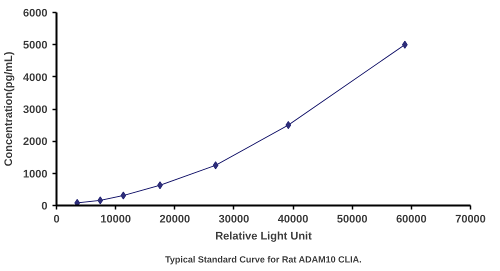  What do you see at coordinates (263, 259) in the screenshot?
I see `text: Typical Standard Curve for Rat ADAM10 CLIA.` at bounding box center [263, 259].